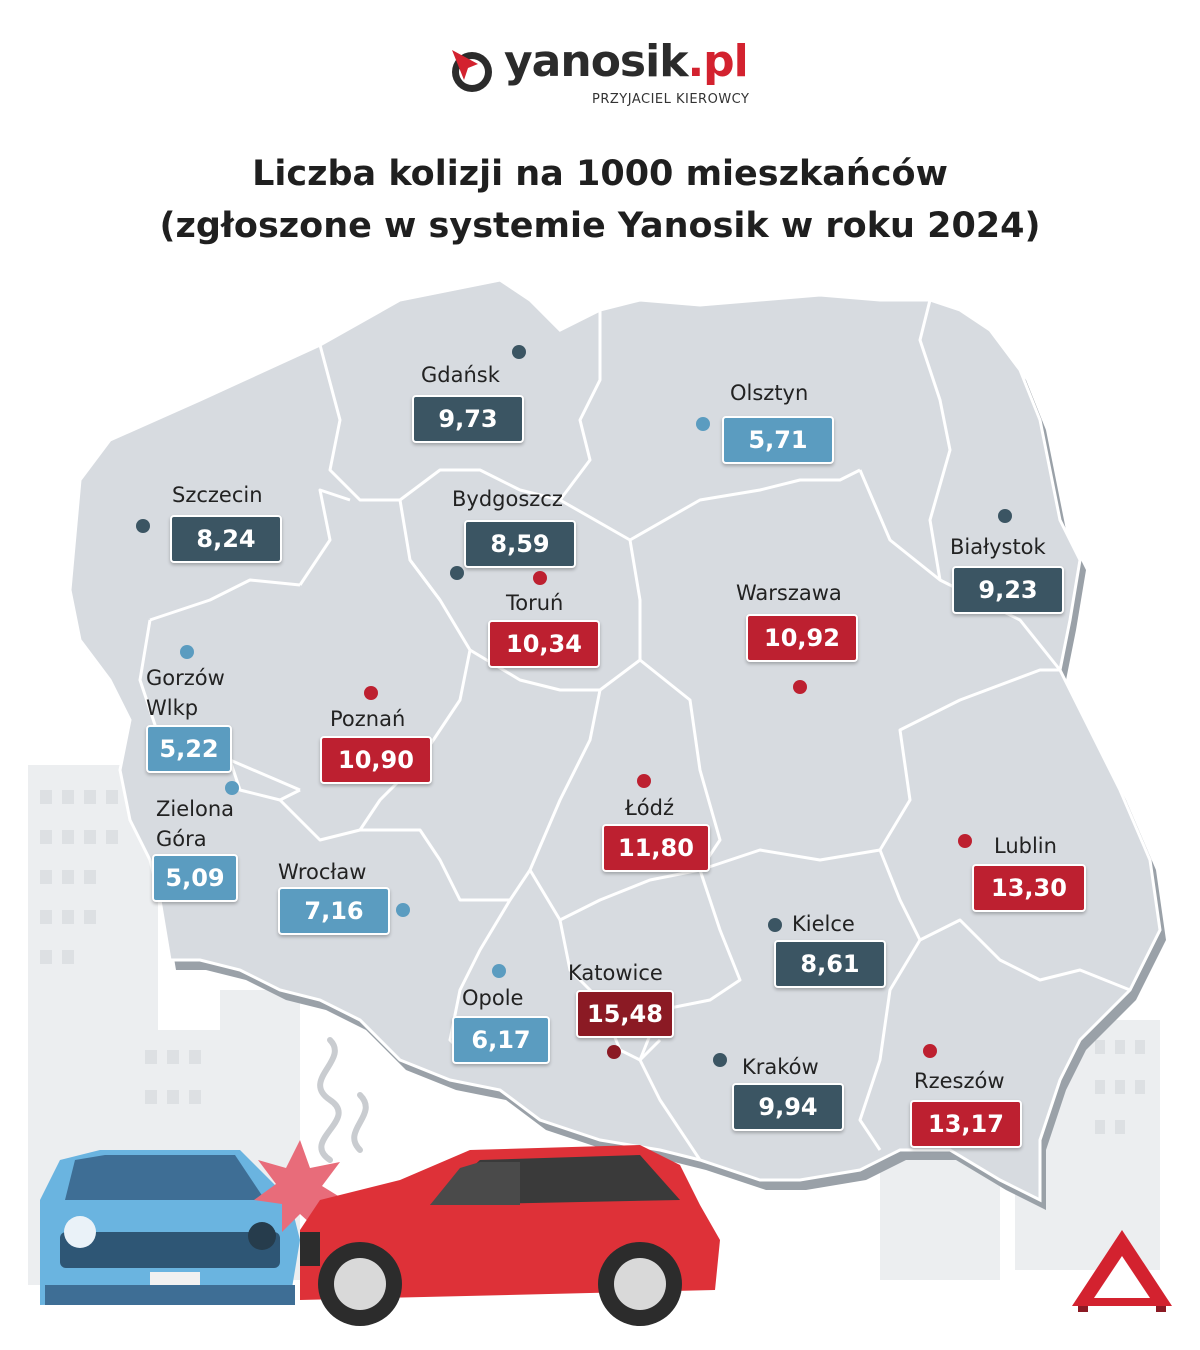  Describe the element at coordinates (769, 393) in the screenshot. I see `city-label-olsztyn: Olsztyn` at that location.